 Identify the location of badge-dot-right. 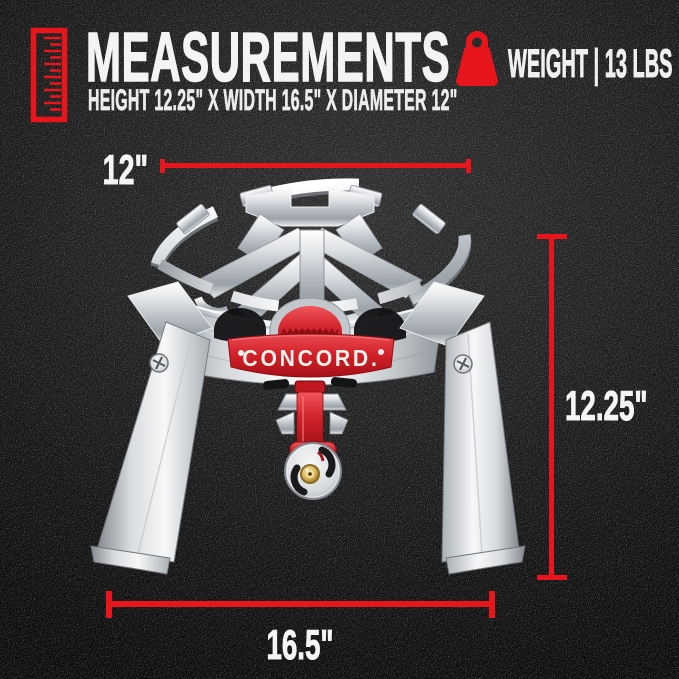
(381, 352).